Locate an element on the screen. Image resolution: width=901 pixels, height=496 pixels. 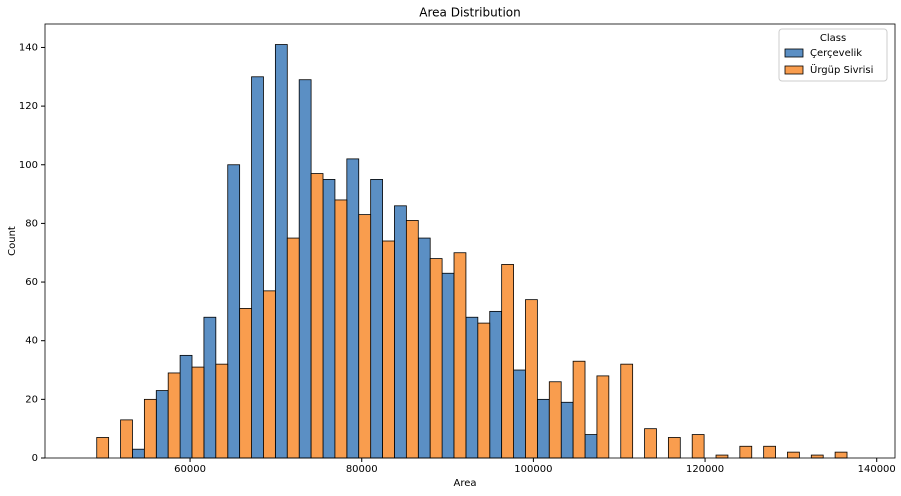
y-tick-label: 20 is located at coordinates (31, 399).